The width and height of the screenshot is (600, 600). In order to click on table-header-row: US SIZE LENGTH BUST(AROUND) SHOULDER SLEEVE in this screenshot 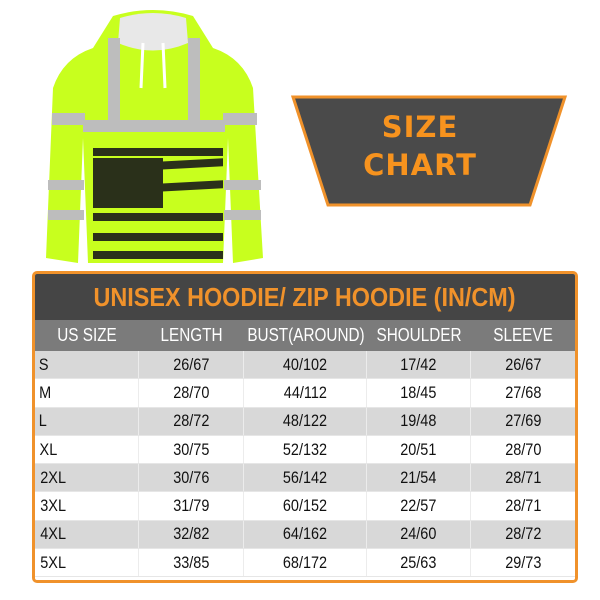, I will do `click(305, 335)`.